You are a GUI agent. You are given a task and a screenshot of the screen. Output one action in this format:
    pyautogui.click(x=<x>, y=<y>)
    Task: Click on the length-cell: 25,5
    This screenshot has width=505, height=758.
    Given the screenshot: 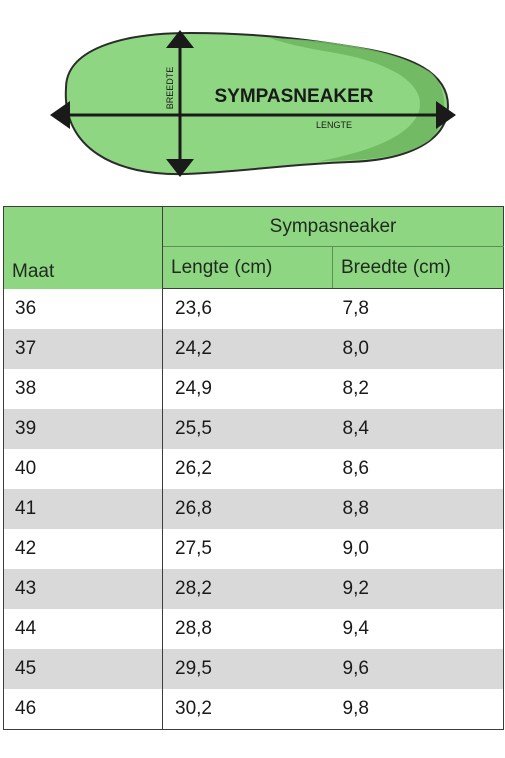 What is the action you would take?
    pyautogui.click(x=247, y=429)
    